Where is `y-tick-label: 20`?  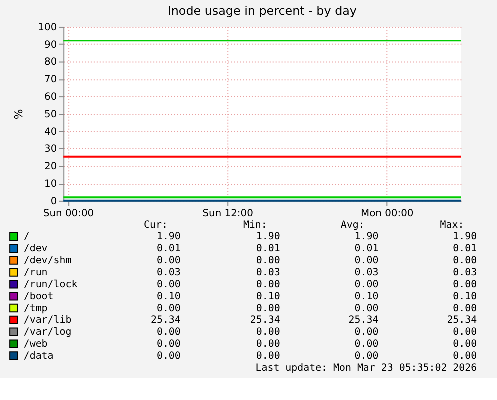 y-tick-label: 20 is located at coordinates (51, 167).